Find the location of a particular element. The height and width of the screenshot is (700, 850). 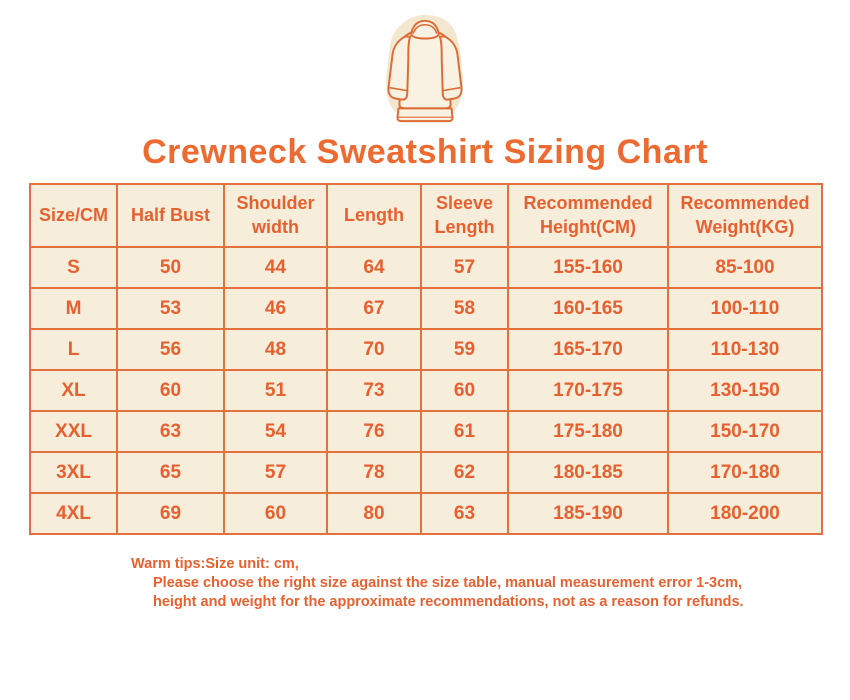

height-range-cell: 170-175 is located at coordinates (588, 390).